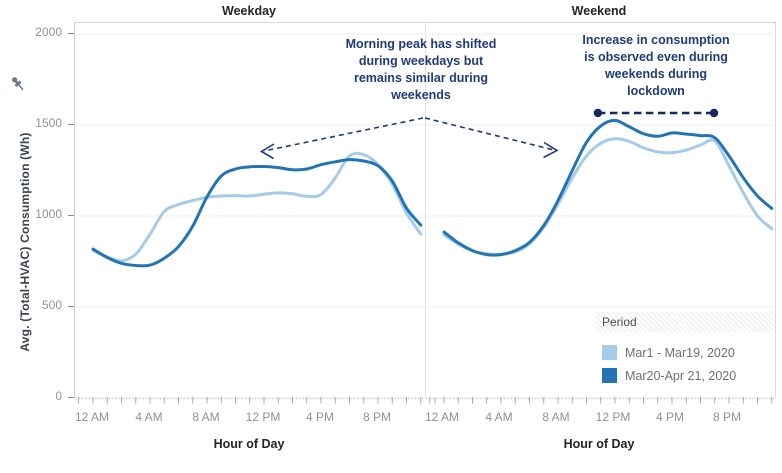  What do you see at coordinates (680, 352) in the screenshot?
I see `legend-label: Mar1 - Mar19, 2020` at bounding box center [680, 352].